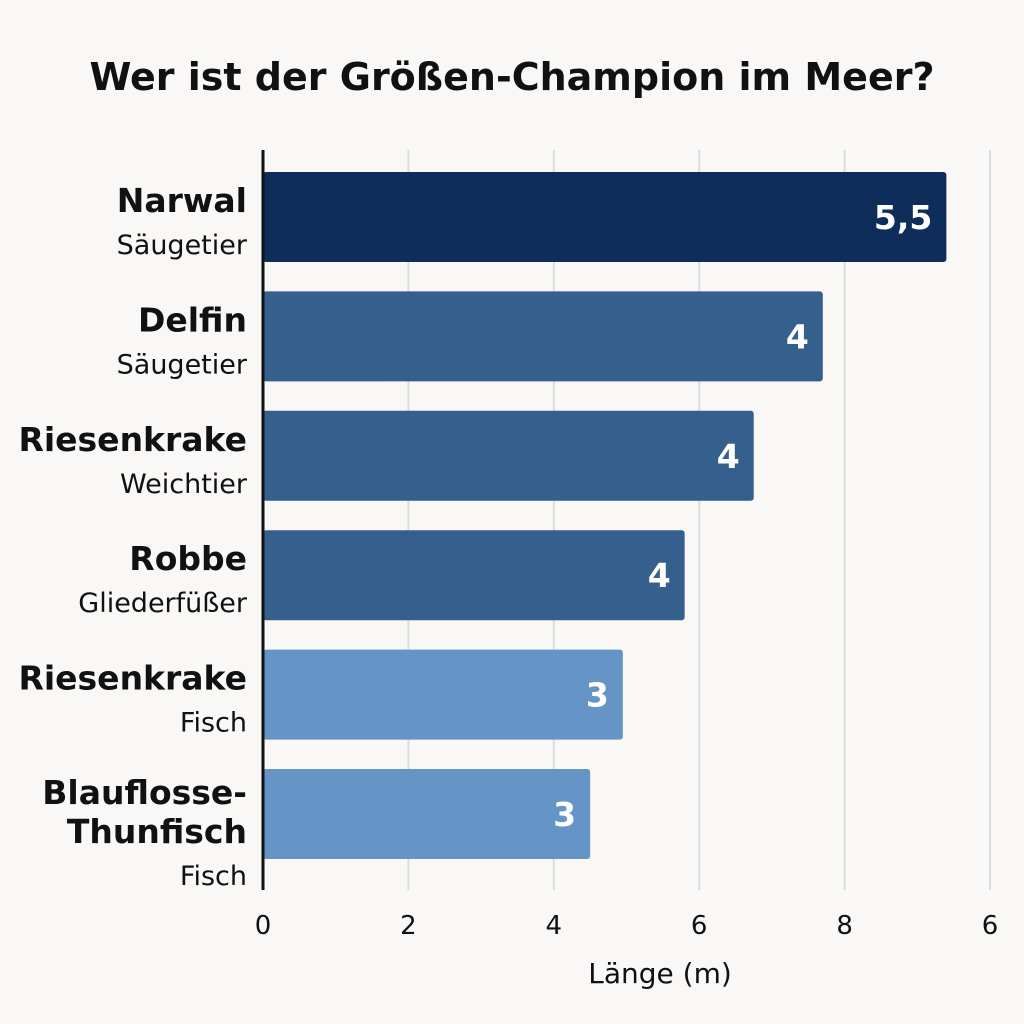 The height and width of the screenshot is (1024, 1024). Describe the element at coordinates (184, 484) in the screenshot. I see `category-group: Weichtier` at that location.